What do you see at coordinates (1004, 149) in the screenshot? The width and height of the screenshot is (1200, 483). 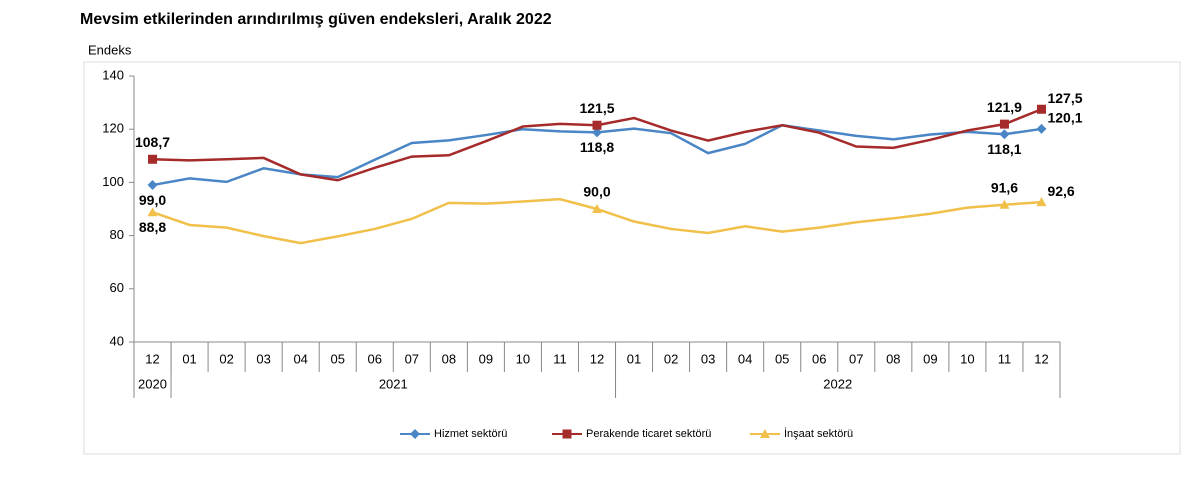 I see `data-label: 118,1` at bounding box center [1004, 149].